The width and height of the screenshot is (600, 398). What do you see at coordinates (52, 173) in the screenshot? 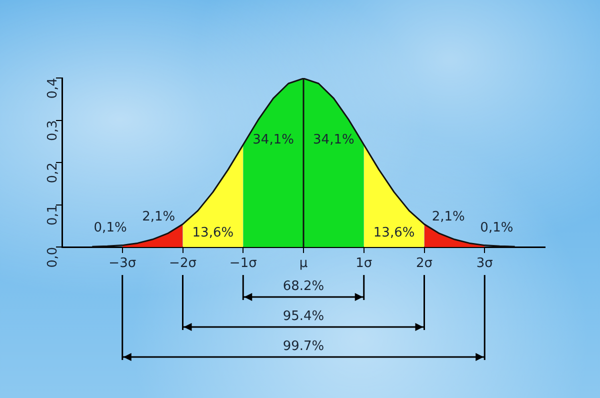
I see `y-tick-label: 0,2` at bounding box center [52, 173].